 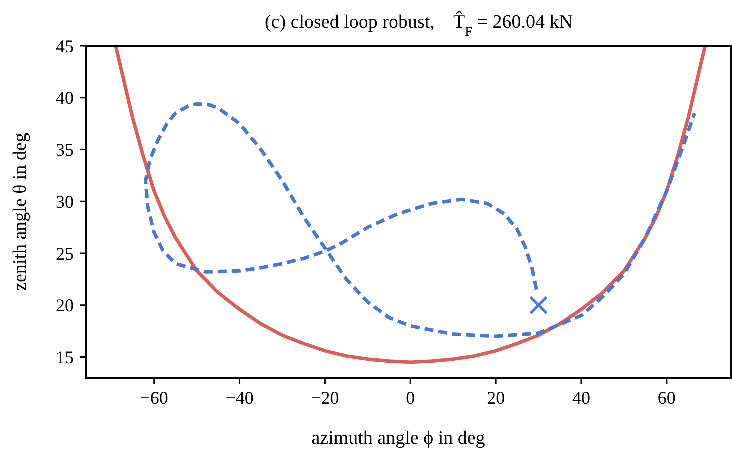 I want to click on y-axis-title: zenith angle θ in deg, so click(x=20, y=211).